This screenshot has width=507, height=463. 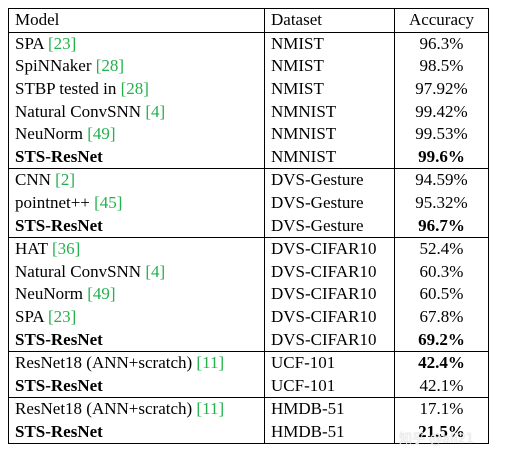 I want to click on model-name: STBP tested in, so click(x=68, y=89).